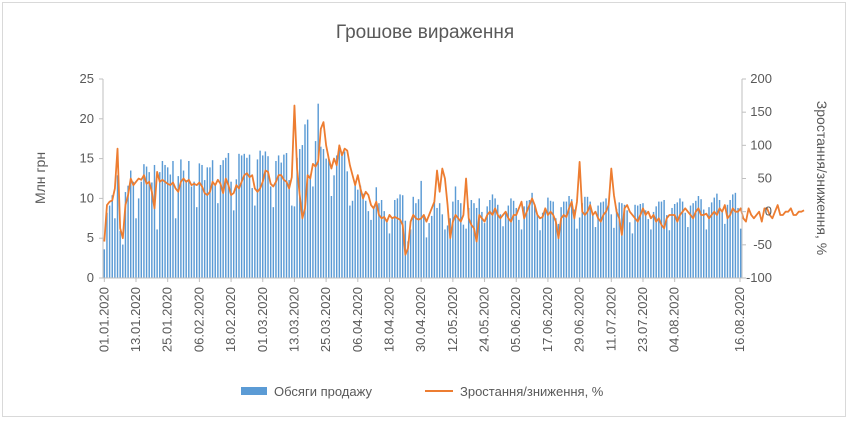  I want to click on legend-label-line: Зростання/зниження, %, so click(532, 391).